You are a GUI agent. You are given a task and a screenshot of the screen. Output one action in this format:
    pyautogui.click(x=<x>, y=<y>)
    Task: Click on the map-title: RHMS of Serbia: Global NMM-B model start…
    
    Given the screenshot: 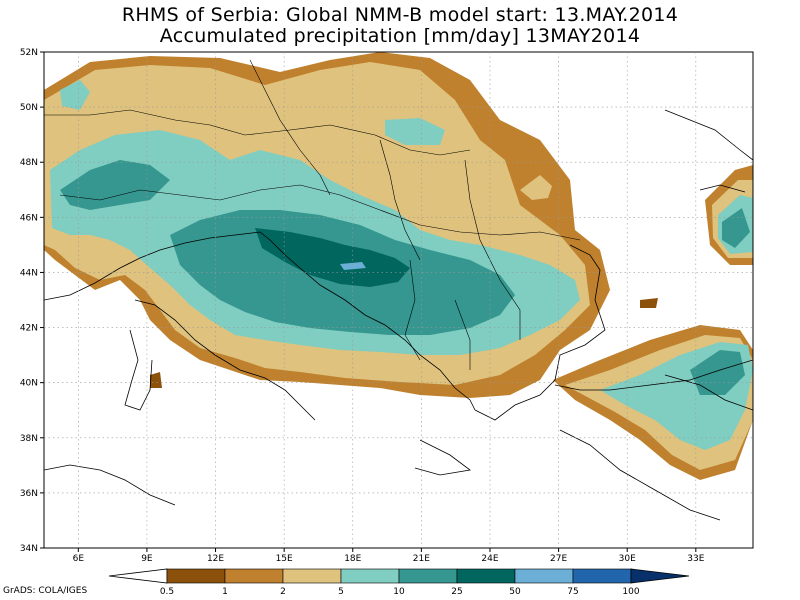 What is the action you would take?
    pyautogui.click(x=400, y=15)
    